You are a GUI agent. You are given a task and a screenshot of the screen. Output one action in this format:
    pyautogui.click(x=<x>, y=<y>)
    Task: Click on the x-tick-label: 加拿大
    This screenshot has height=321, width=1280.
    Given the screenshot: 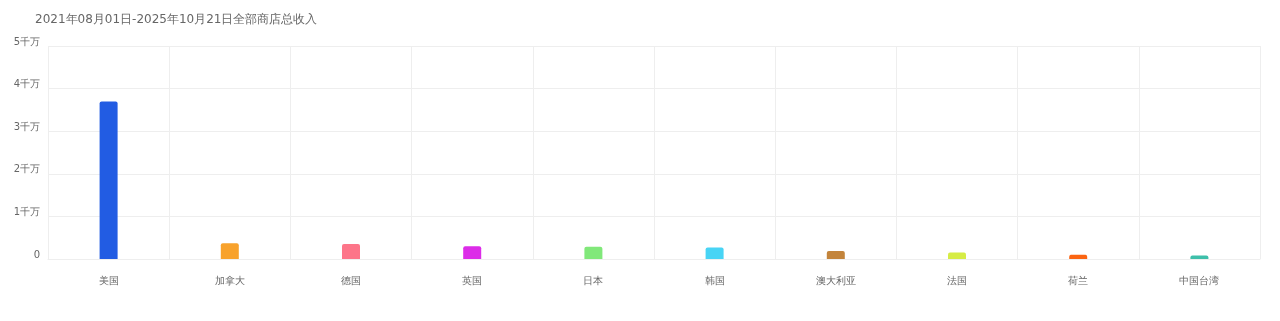 What is the action you would take?
    pyautogui.click(x=229, y=280)
    